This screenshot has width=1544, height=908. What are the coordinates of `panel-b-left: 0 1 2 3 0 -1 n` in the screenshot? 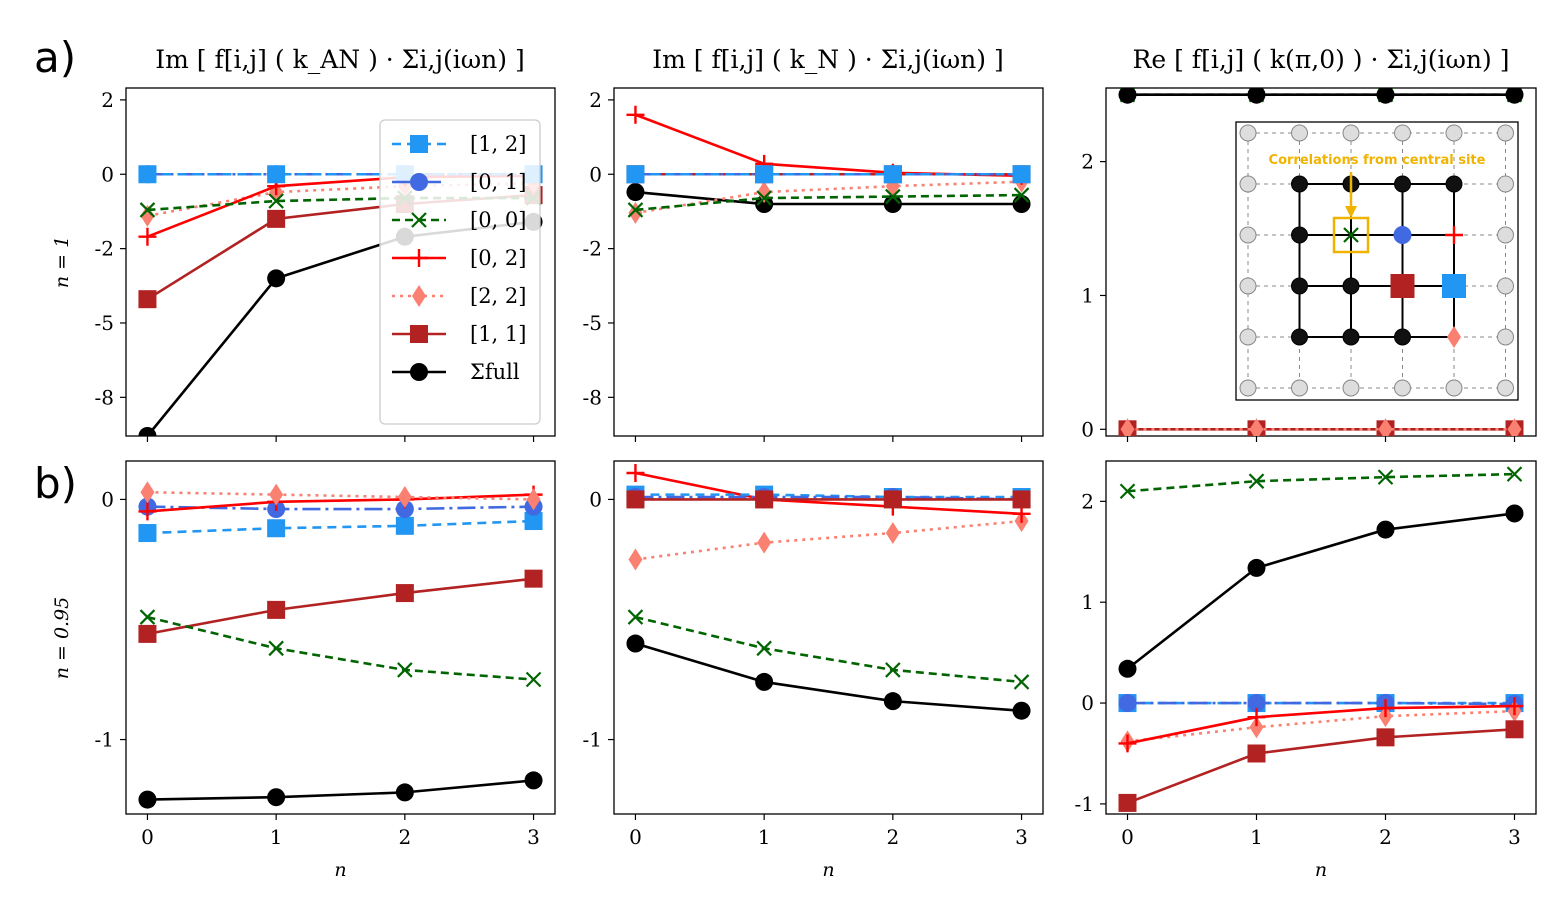 It's located at (325, 670).